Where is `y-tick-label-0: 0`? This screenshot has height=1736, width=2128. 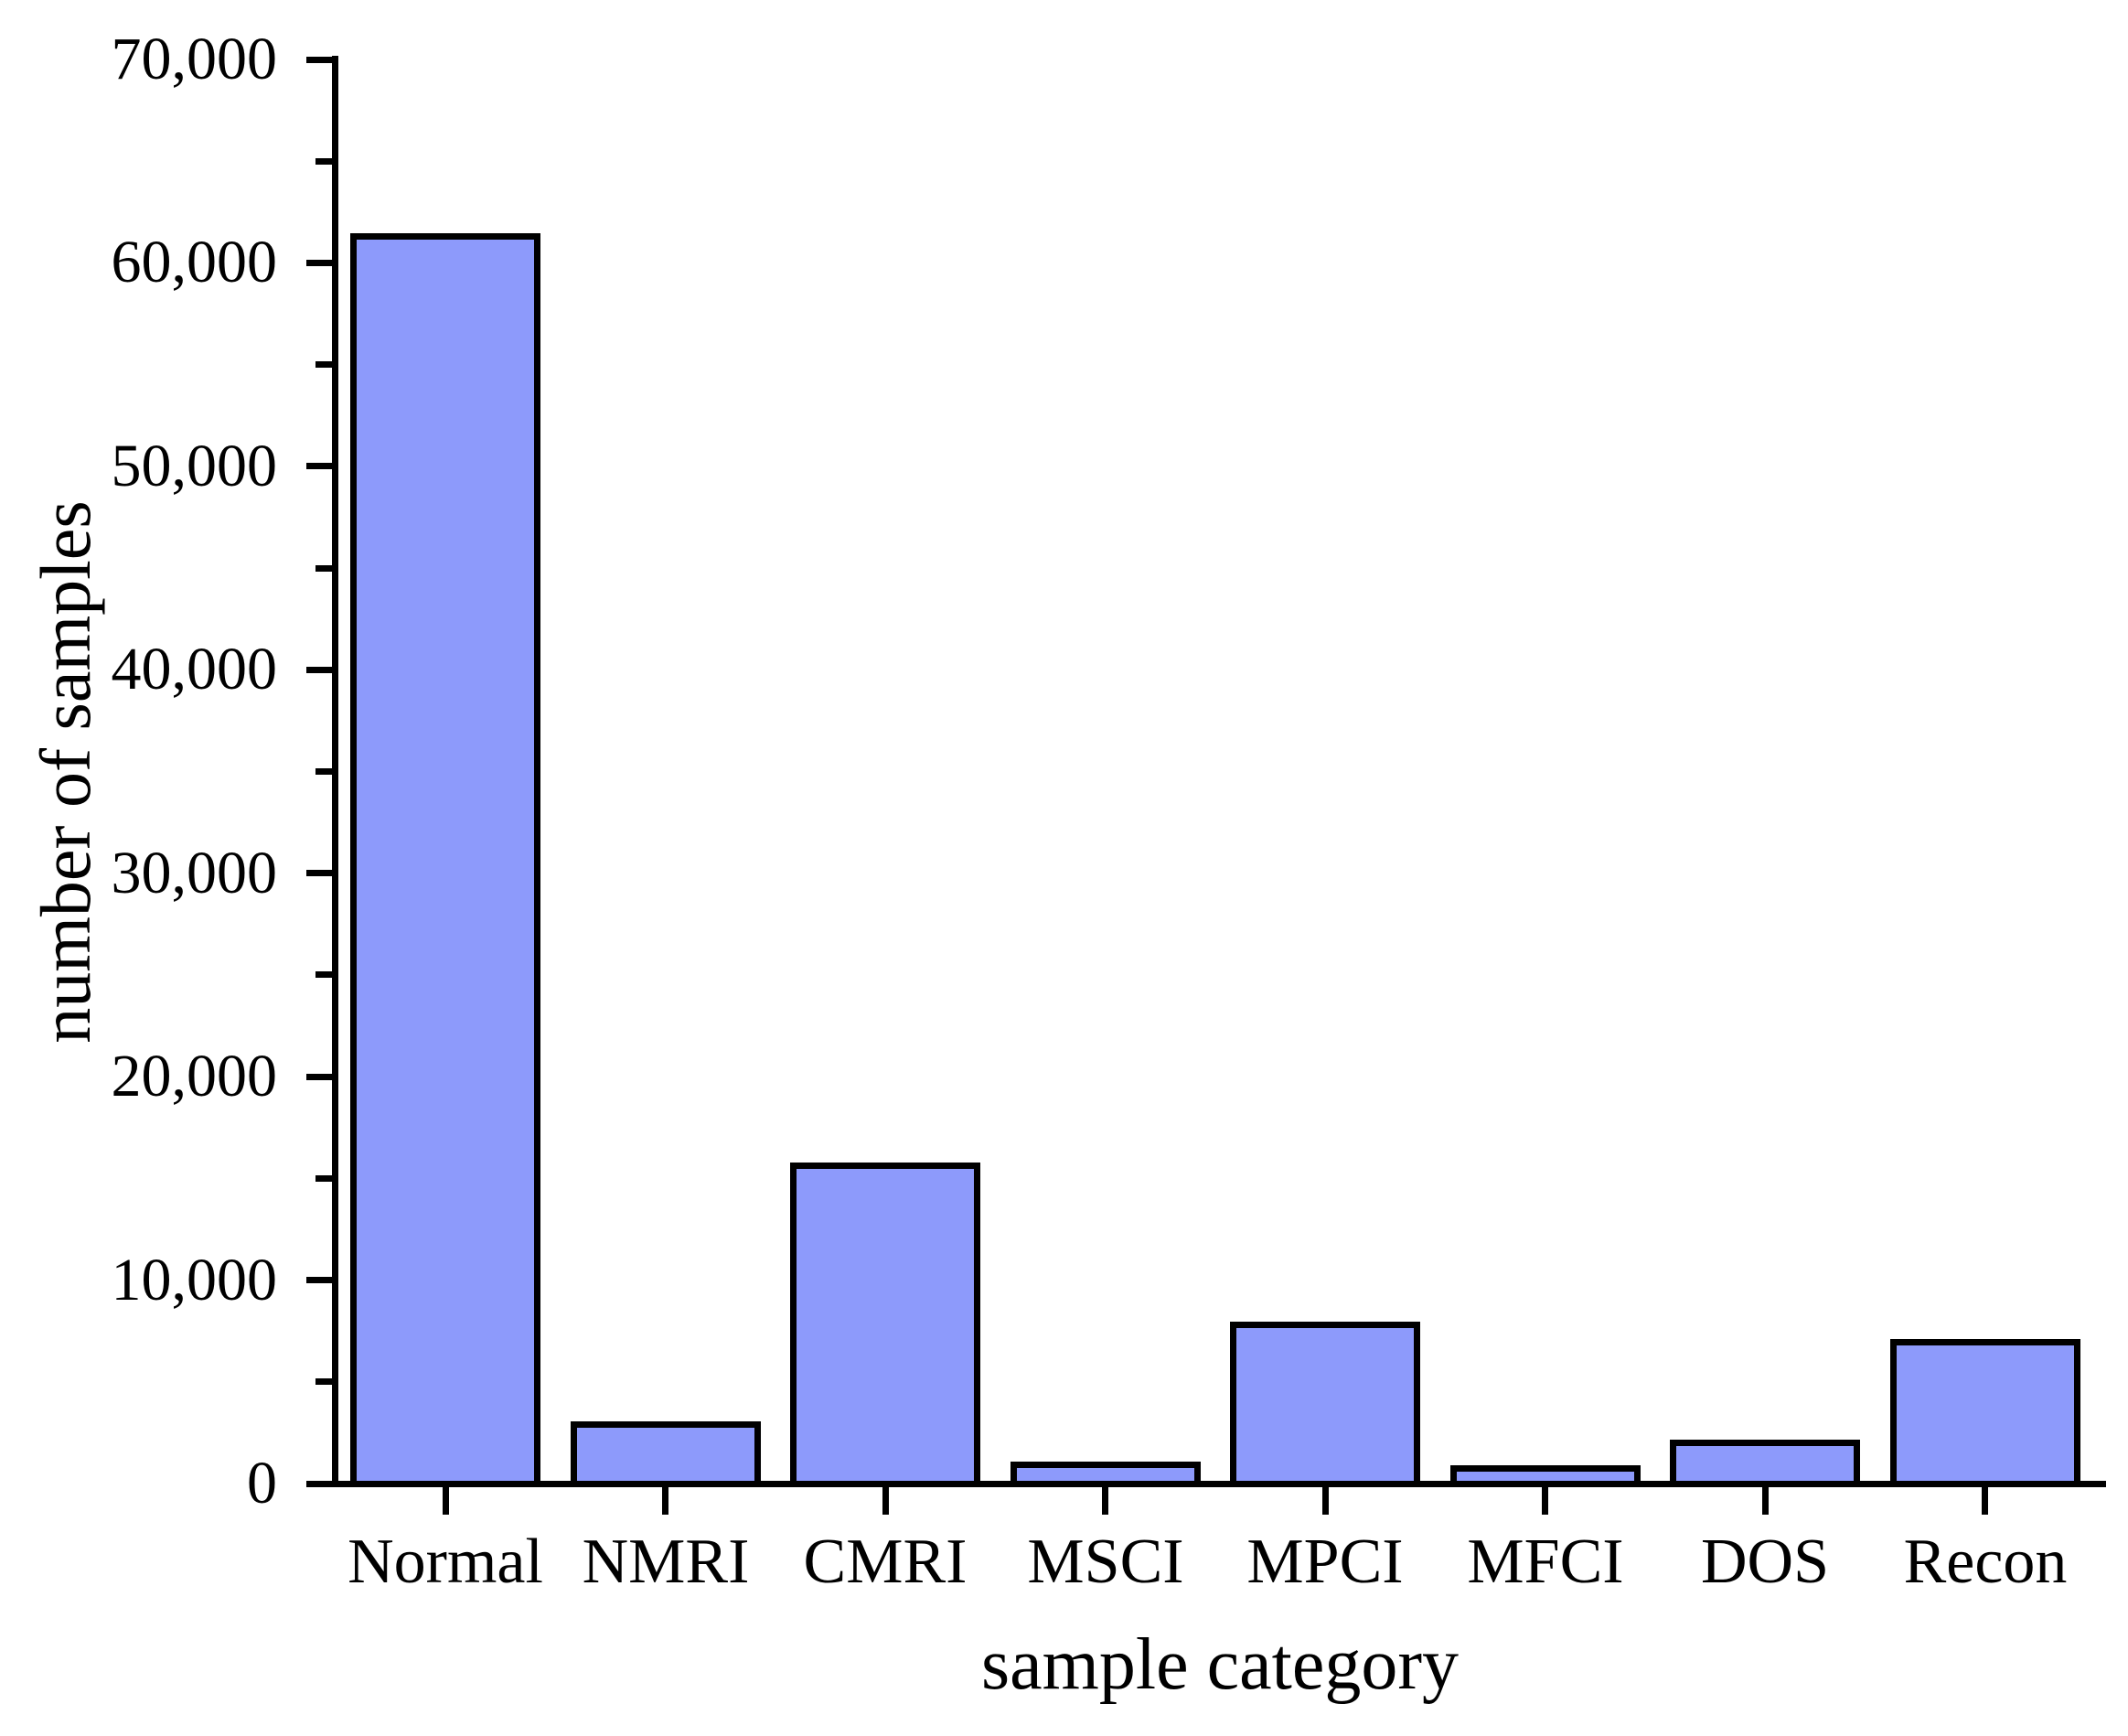 y-tick-label-0: 0 is located at coordinates (262, 1483).